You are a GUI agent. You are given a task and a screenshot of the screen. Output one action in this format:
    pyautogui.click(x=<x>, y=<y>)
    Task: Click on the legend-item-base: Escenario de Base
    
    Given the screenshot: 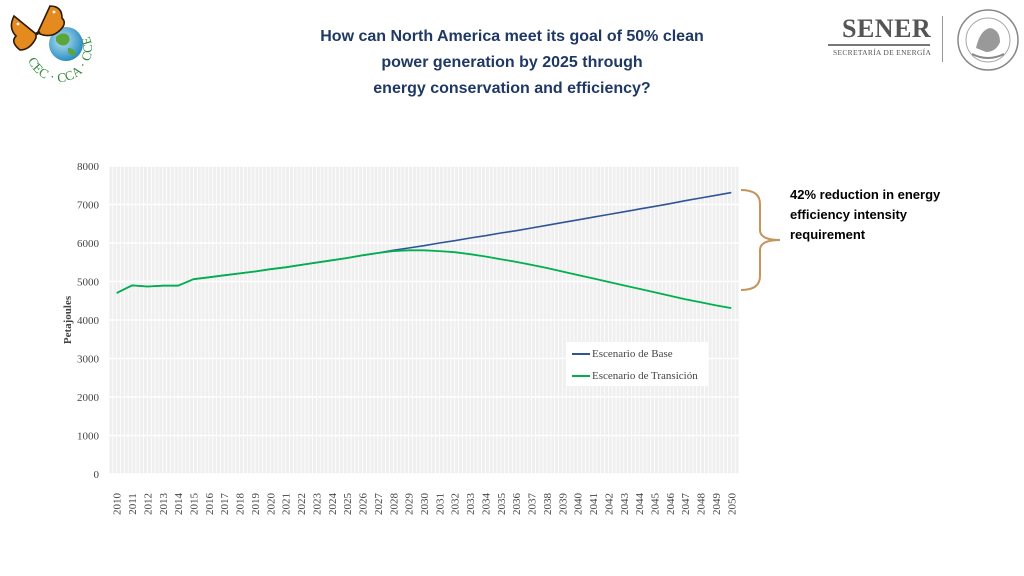 What is the action you would take?
    pyautogui.click(x=622, y=354)
    